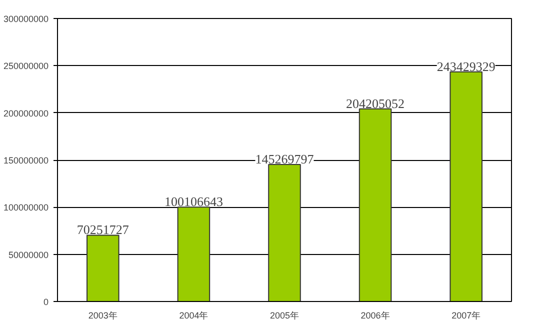 The height and width of the screenshot is (335, 533). Describe the element at coordinates (46, 302) in the screenshot. I see `y-tick-label: 0` at that location.